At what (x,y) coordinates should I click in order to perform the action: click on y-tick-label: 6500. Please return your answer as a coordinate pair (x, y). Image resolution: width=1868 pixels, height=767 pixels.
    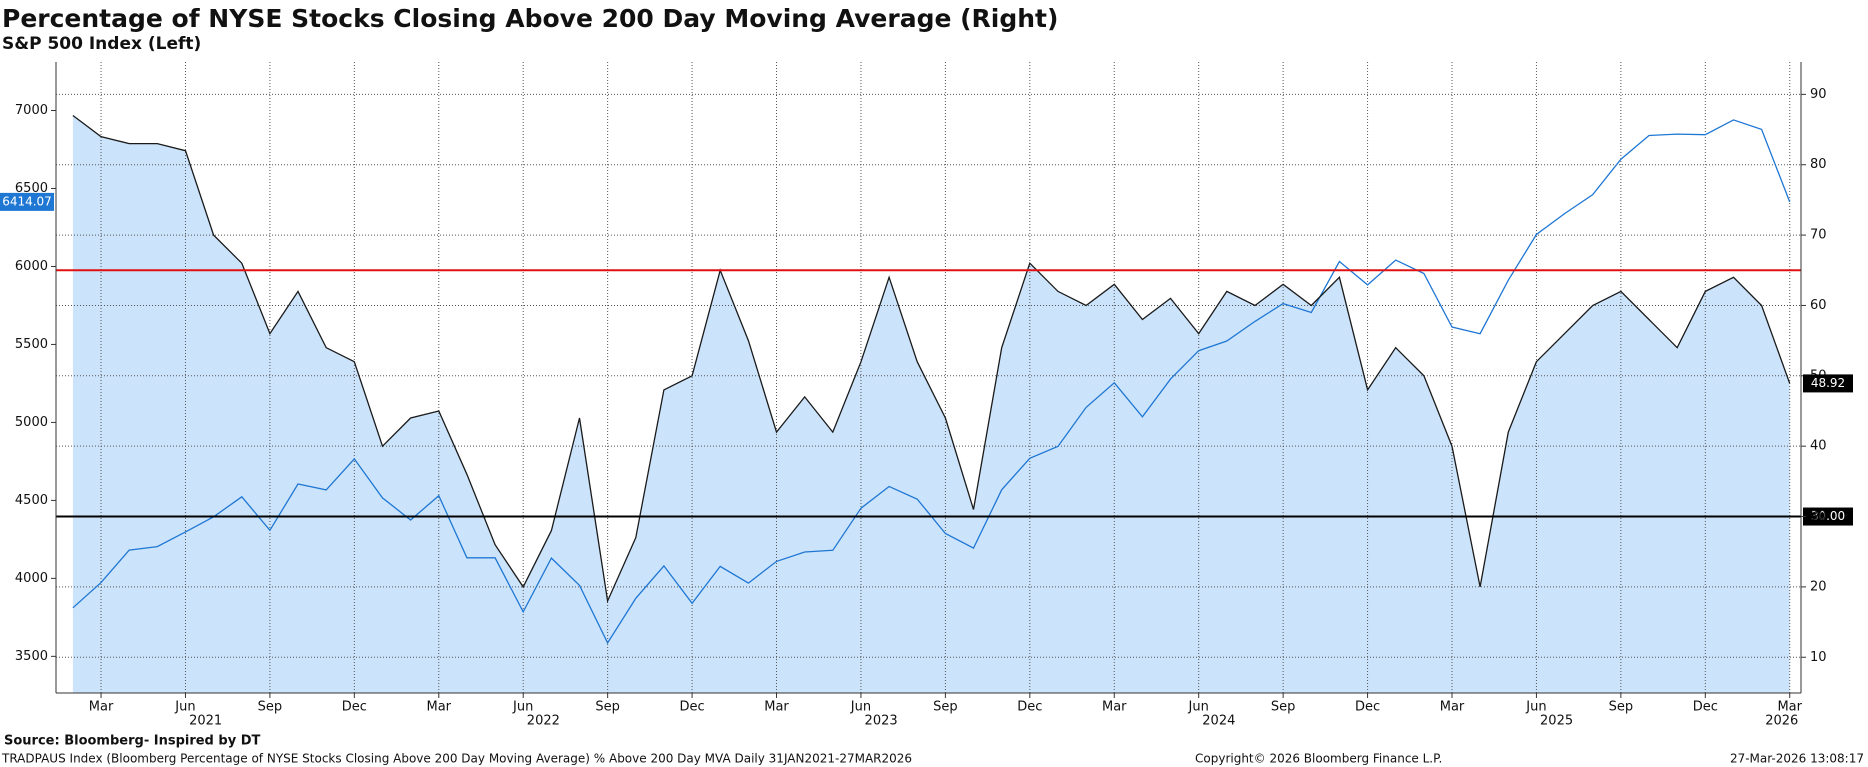
    Looking at the image, I should click on (31, 188).